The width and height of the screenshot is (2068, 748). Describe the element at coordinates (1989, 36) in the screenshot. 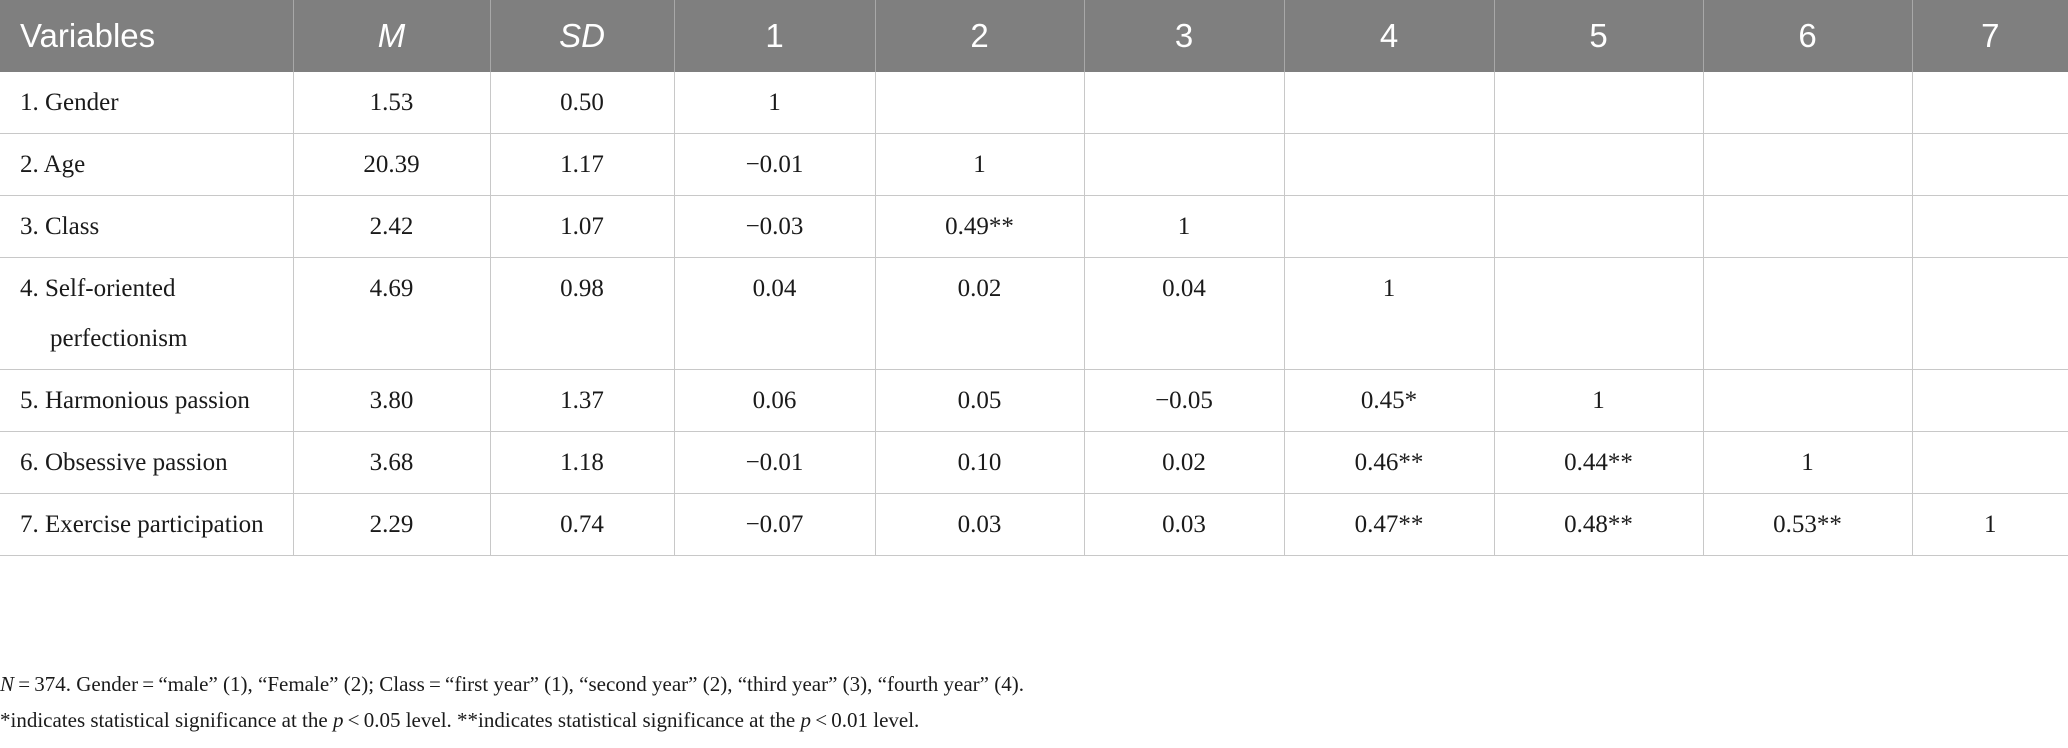

I see `header-col-7: 7` at that location.